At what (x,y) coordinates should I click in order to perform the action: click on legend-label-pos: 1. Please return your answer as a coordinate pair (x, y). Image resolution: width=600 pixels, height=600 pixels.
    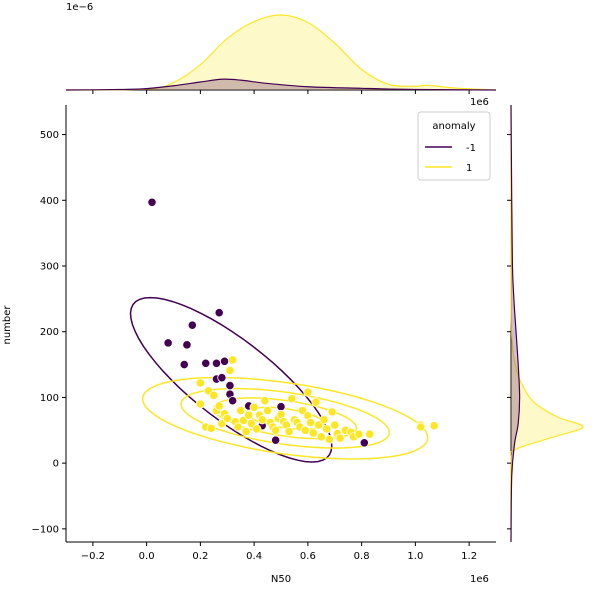
    Looking at the image, I should click on (469, 168).